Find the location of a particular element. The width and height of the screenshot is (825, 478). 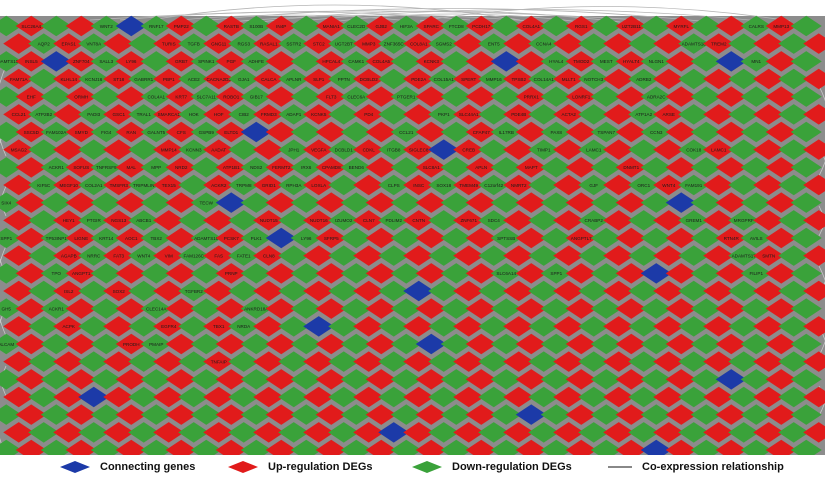

gene-label: ACTA2 is located at coordinates (569, 114).